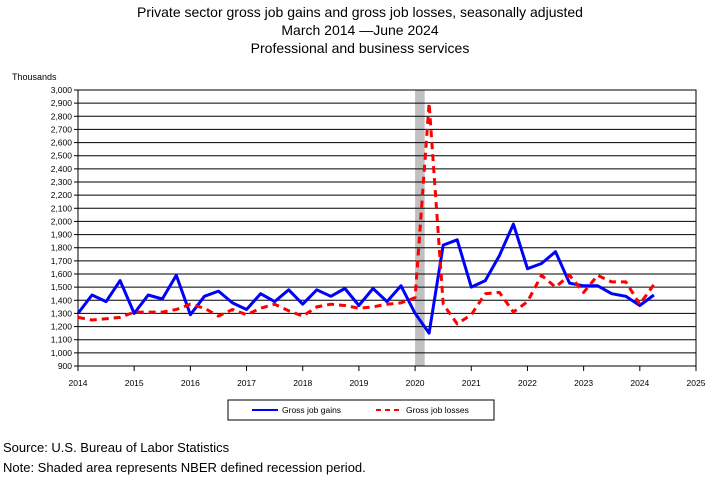 The width and height of the screenshot is (720, 480). I want to click on y-tick-label: 2,000, so click(62, 221).